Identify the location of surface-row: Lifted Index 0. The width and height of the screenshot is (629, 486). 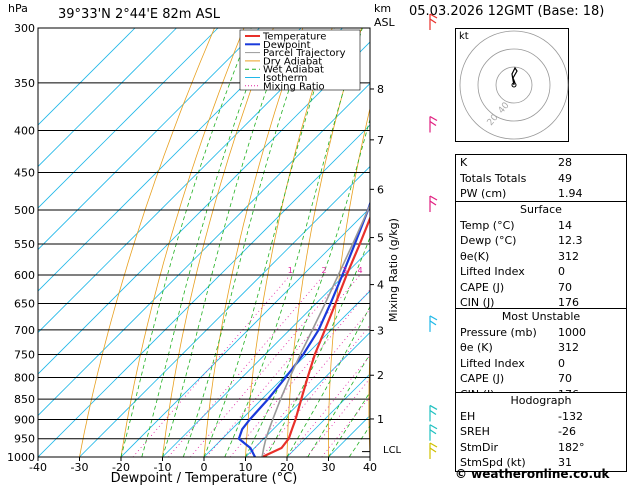
(541, 272).